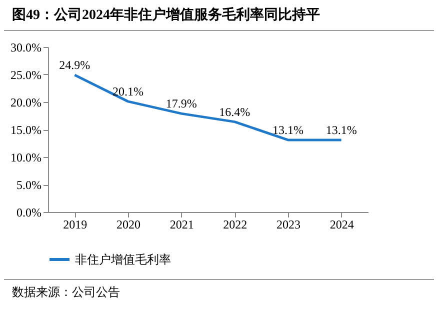  What do you see at coordinates (123, 259) in the screenshot?
I see `legend-label: 非住户增值毛利率` at bounding box center [123, 259].